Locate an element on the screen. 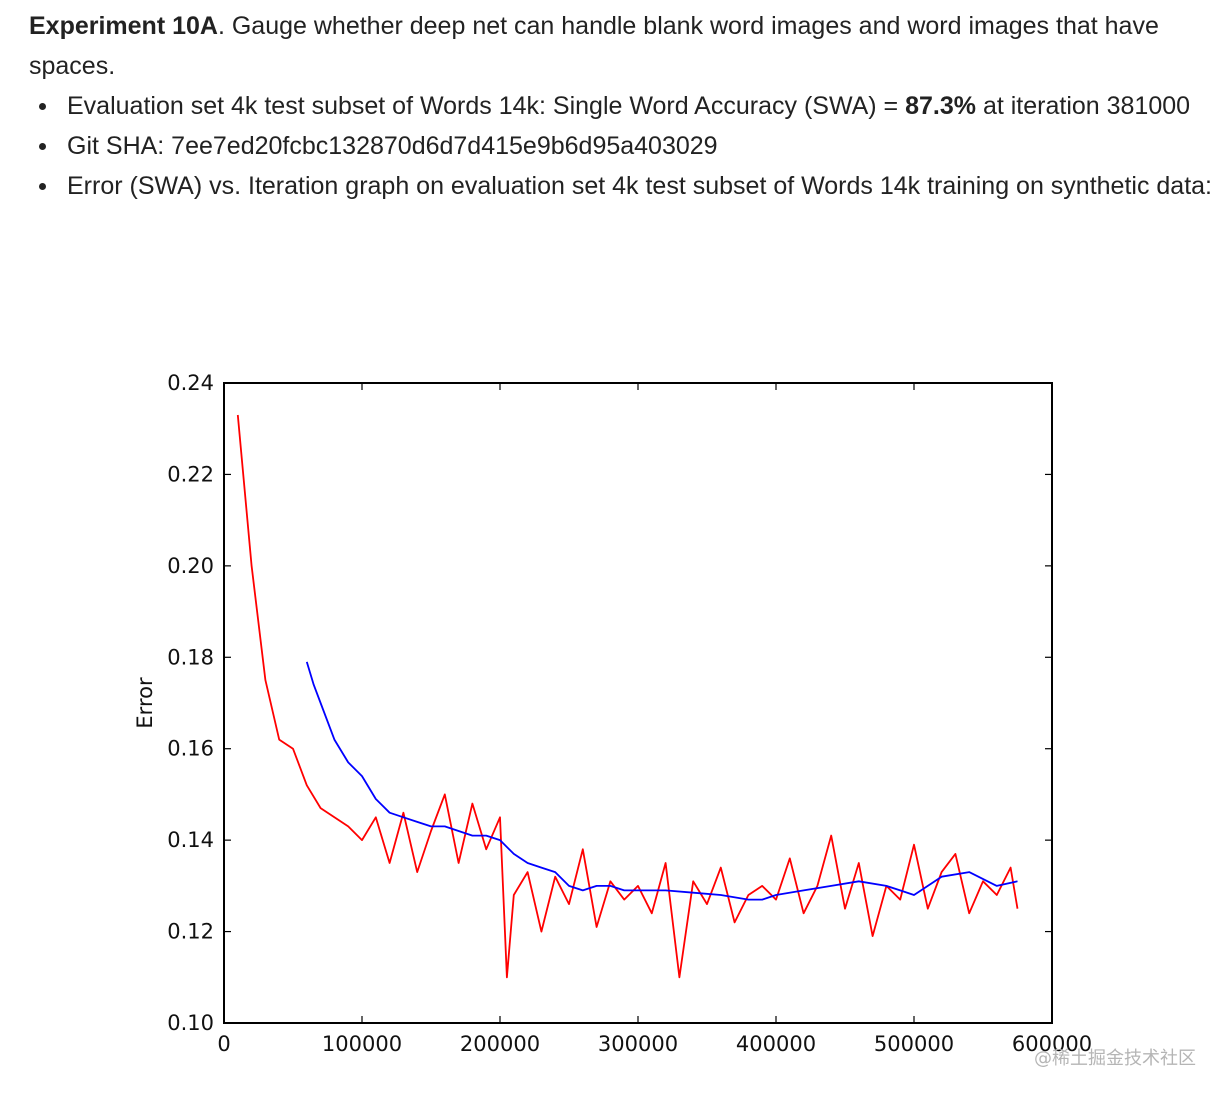 This screenshot has width=1224, height=1096. x-tick-label: 200000 is located at coordinates (500, 1044).